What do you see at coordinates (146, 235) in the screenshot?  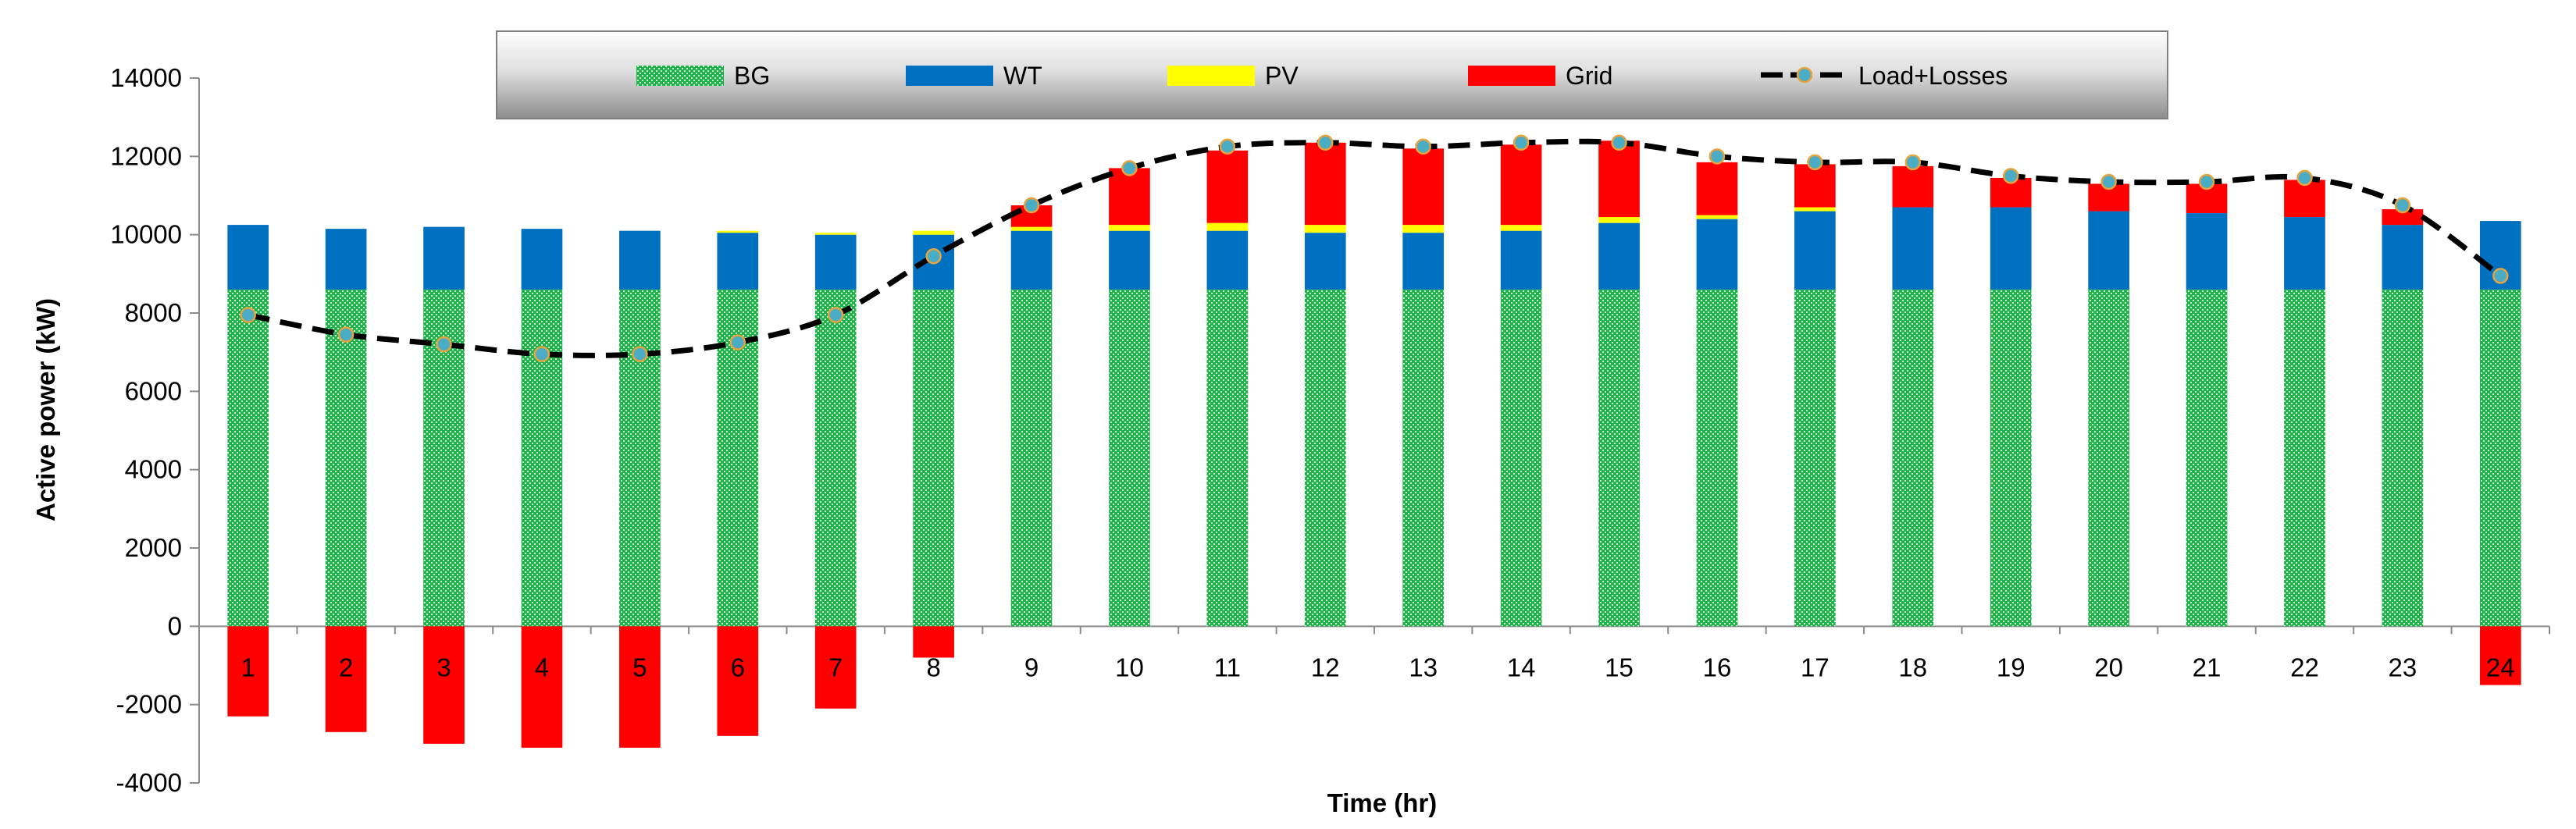 I see `y-tick-label: 10000` at bounding box center [146, 235].